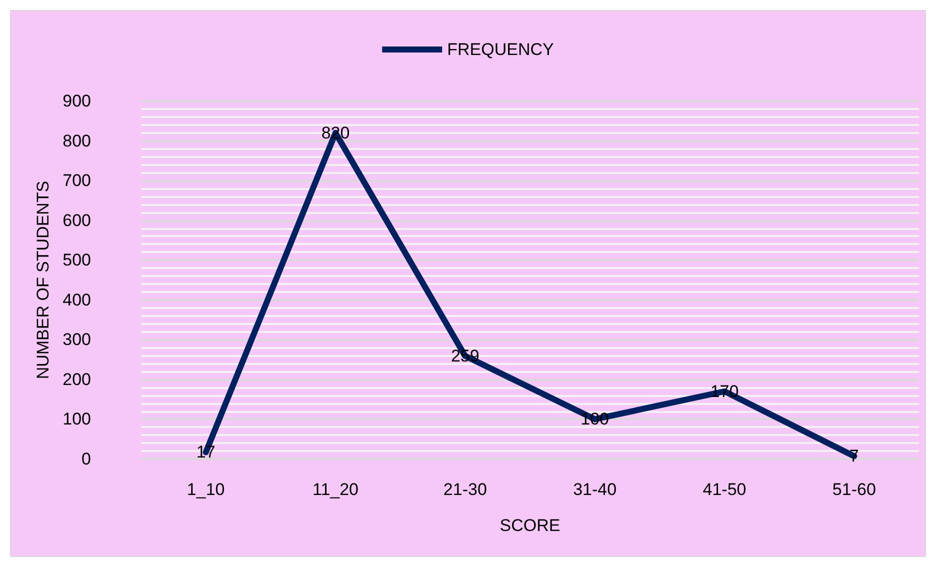 This screenshot has width=936, height=567. I want to click on x-tick-label: 21-30, so click(465, 489).